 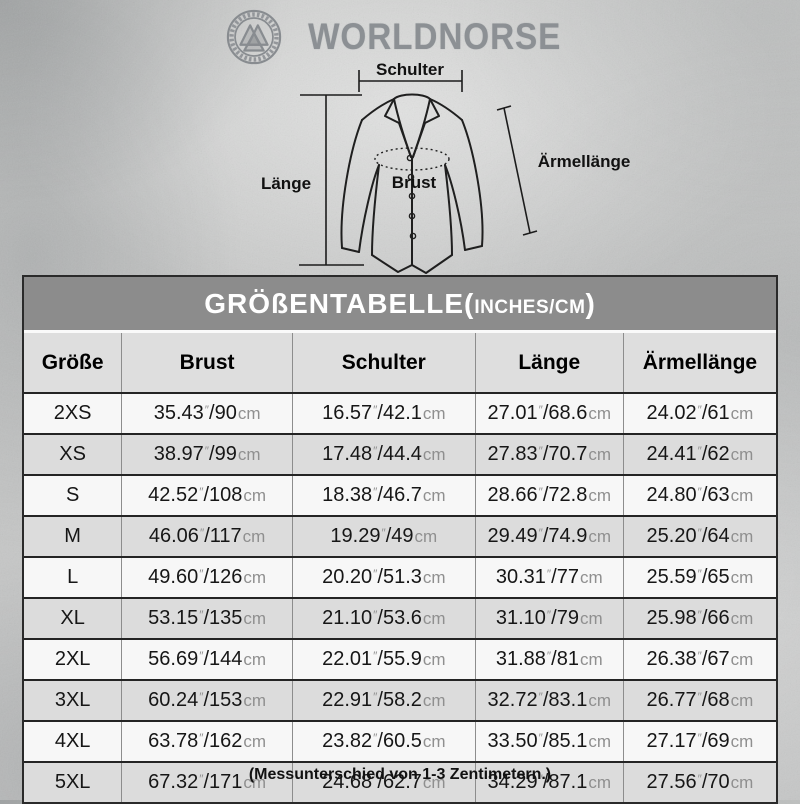 What do you see at coordinates (73, 536) in the screenshot?
I see `size-label-cell: M` at bounding box center [73, 536].